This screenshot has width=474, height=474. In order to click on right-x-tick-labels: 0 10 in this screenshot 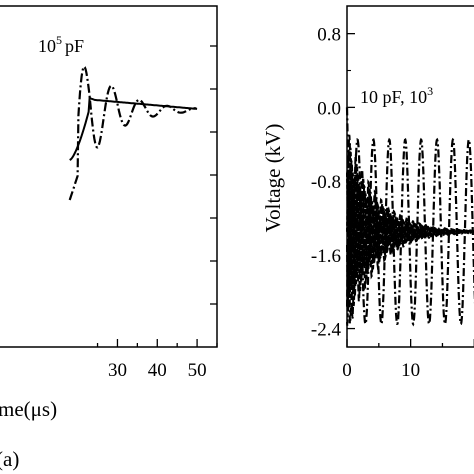, I will do `click(381, 370)`.